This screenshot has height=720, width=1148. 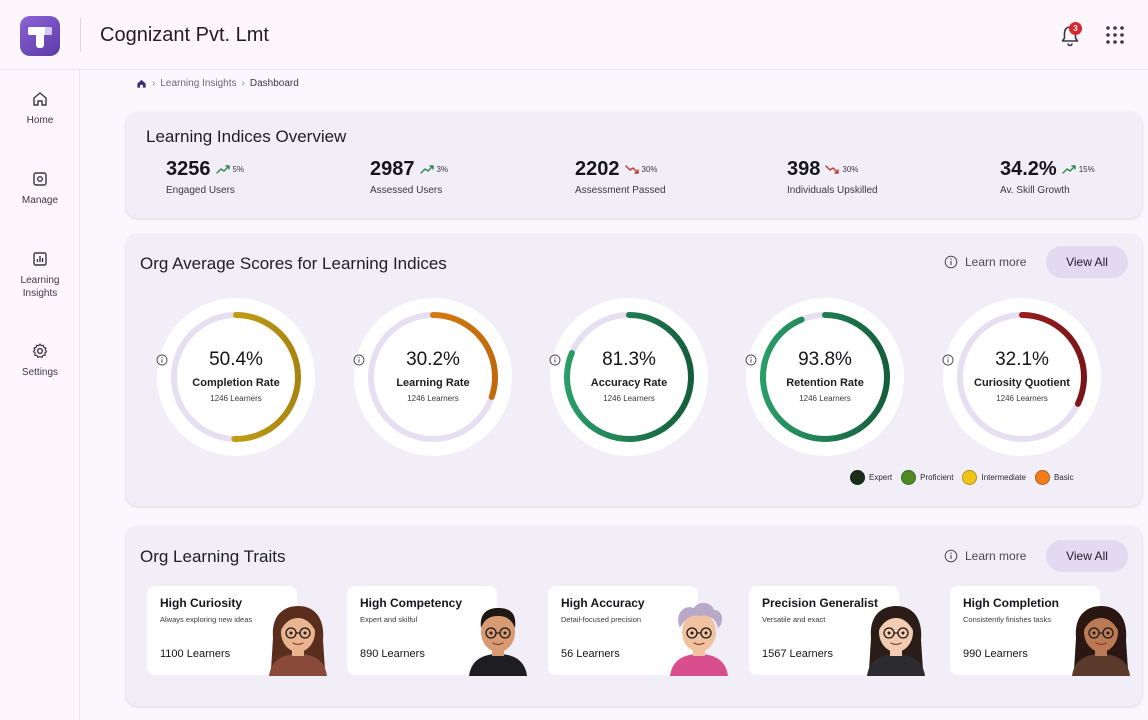 I want to click on gear-icon, so click(x=40, y=350).